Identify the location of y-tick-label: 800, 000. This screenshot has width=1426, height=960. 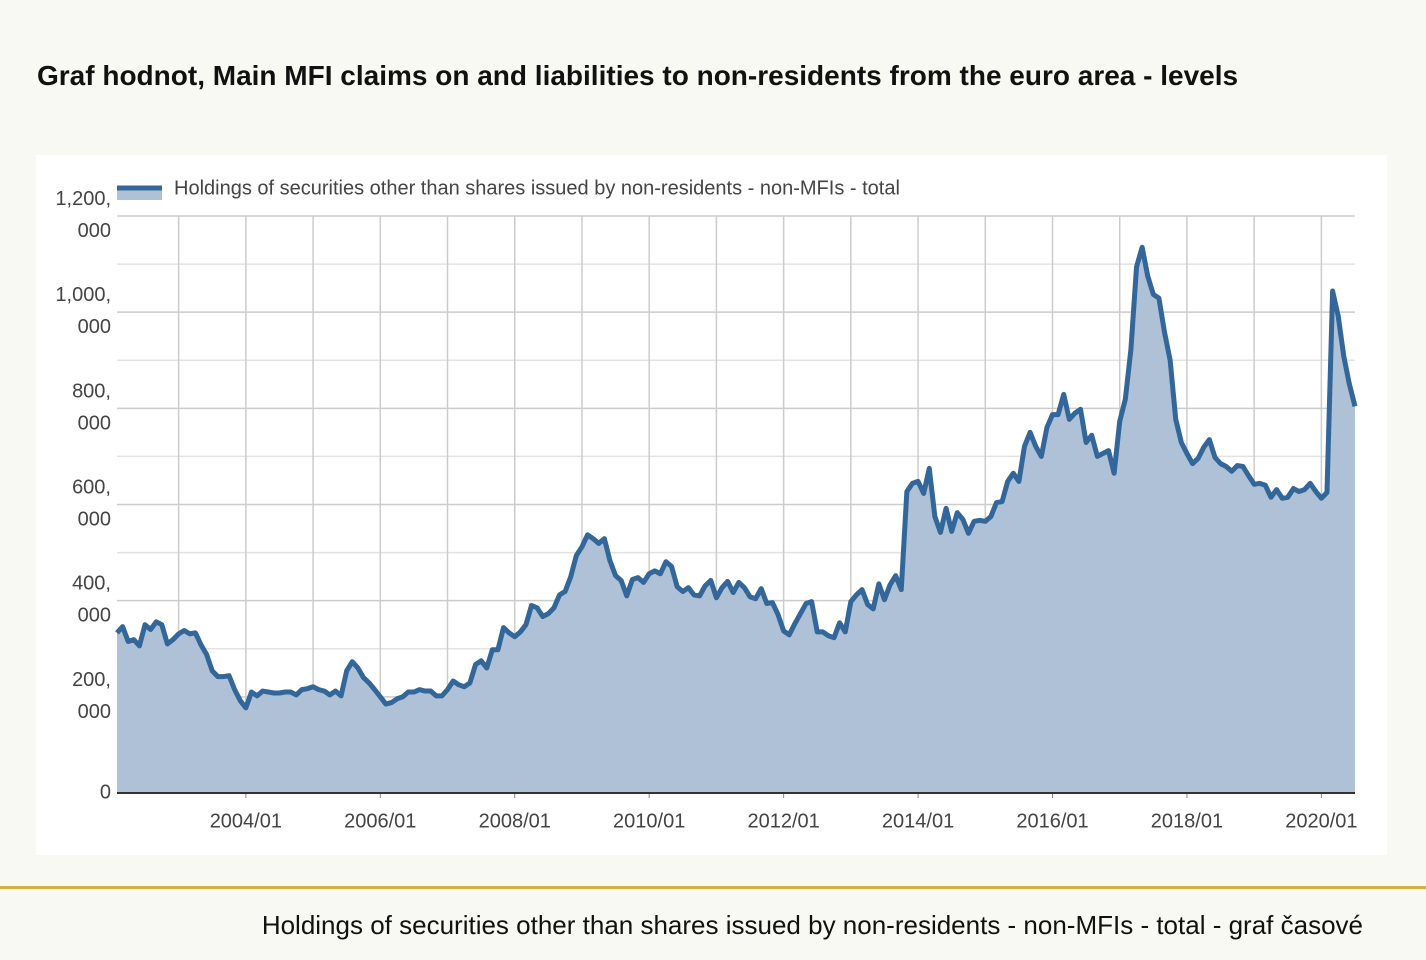
(91, 408).